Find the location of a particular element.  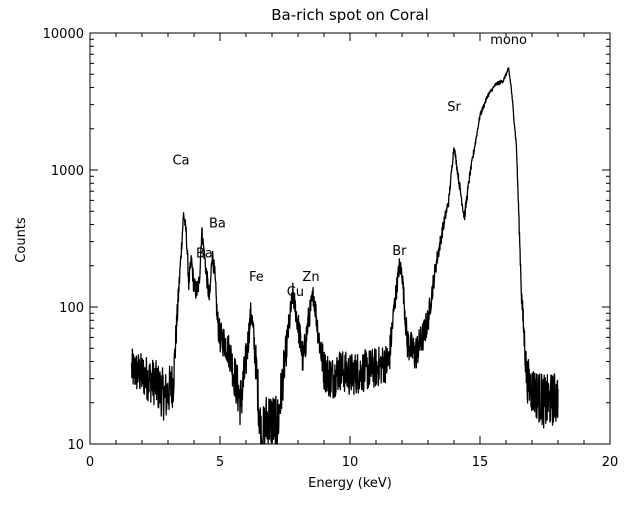

x-axis-label: Energy (keV) is located at coordinates (350, 483).